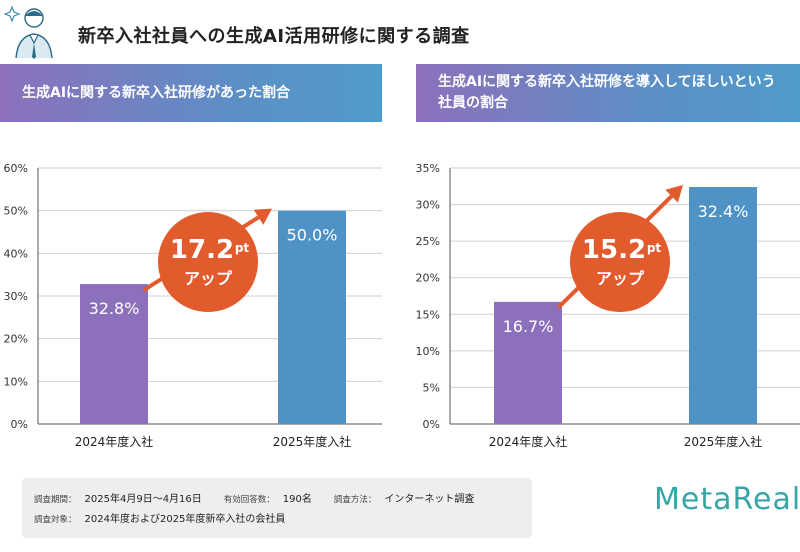  I want to click on left-increase-badge, so click(208, 262).